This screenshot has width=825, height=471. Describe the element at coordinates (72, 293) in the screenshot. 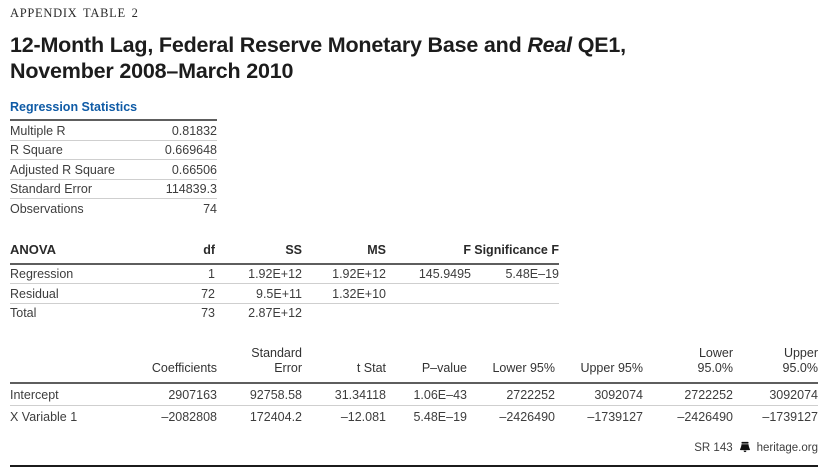

I see `row-label: Residual` at that location.